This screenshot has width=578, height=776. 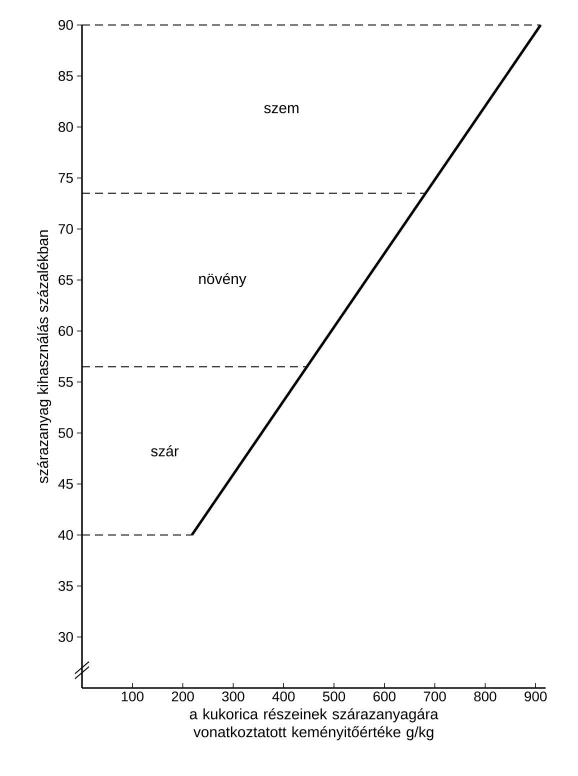 What do you see at coordinates (65, 535) in the screenshot?
I see `y-tick-label: 40` at bounding box center [65, 535].